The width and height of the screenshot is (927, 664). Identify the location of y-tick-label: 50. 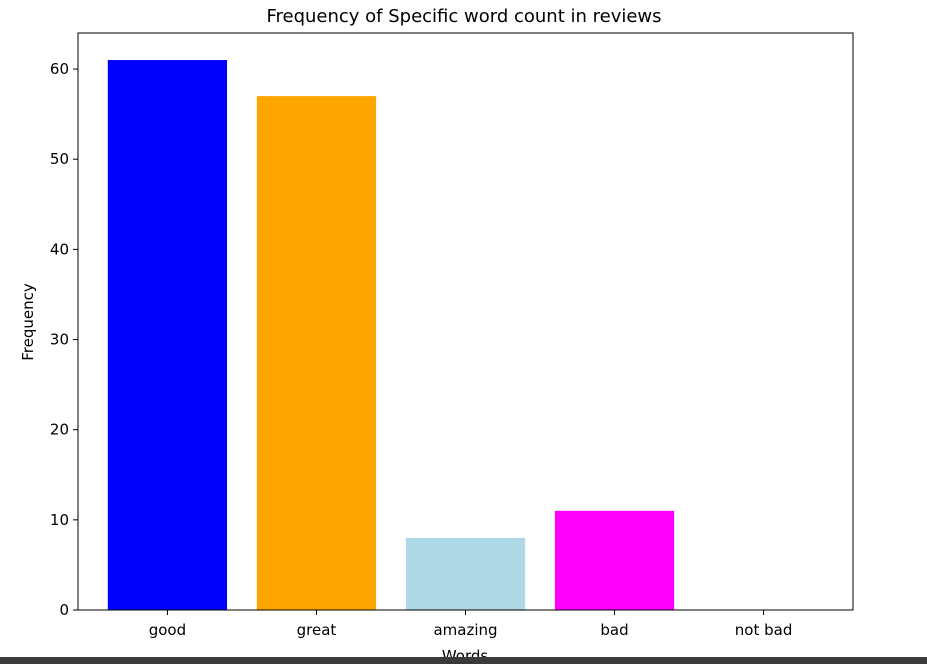
(59, 159).